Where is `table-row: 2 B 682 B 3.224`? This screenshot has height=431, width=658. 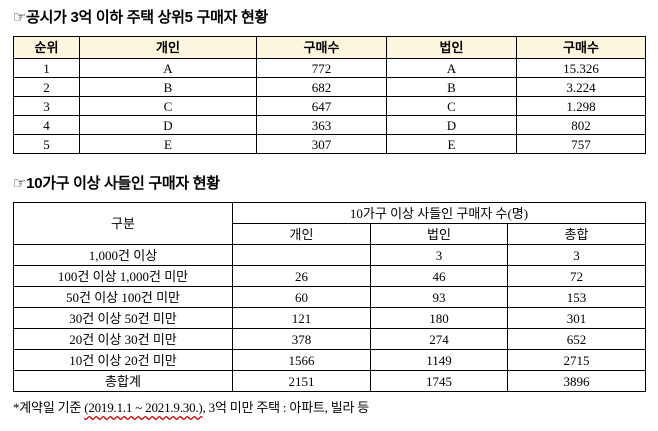
table-row: 2 B 682 B 3.224 is located at coordinates (329, 87).